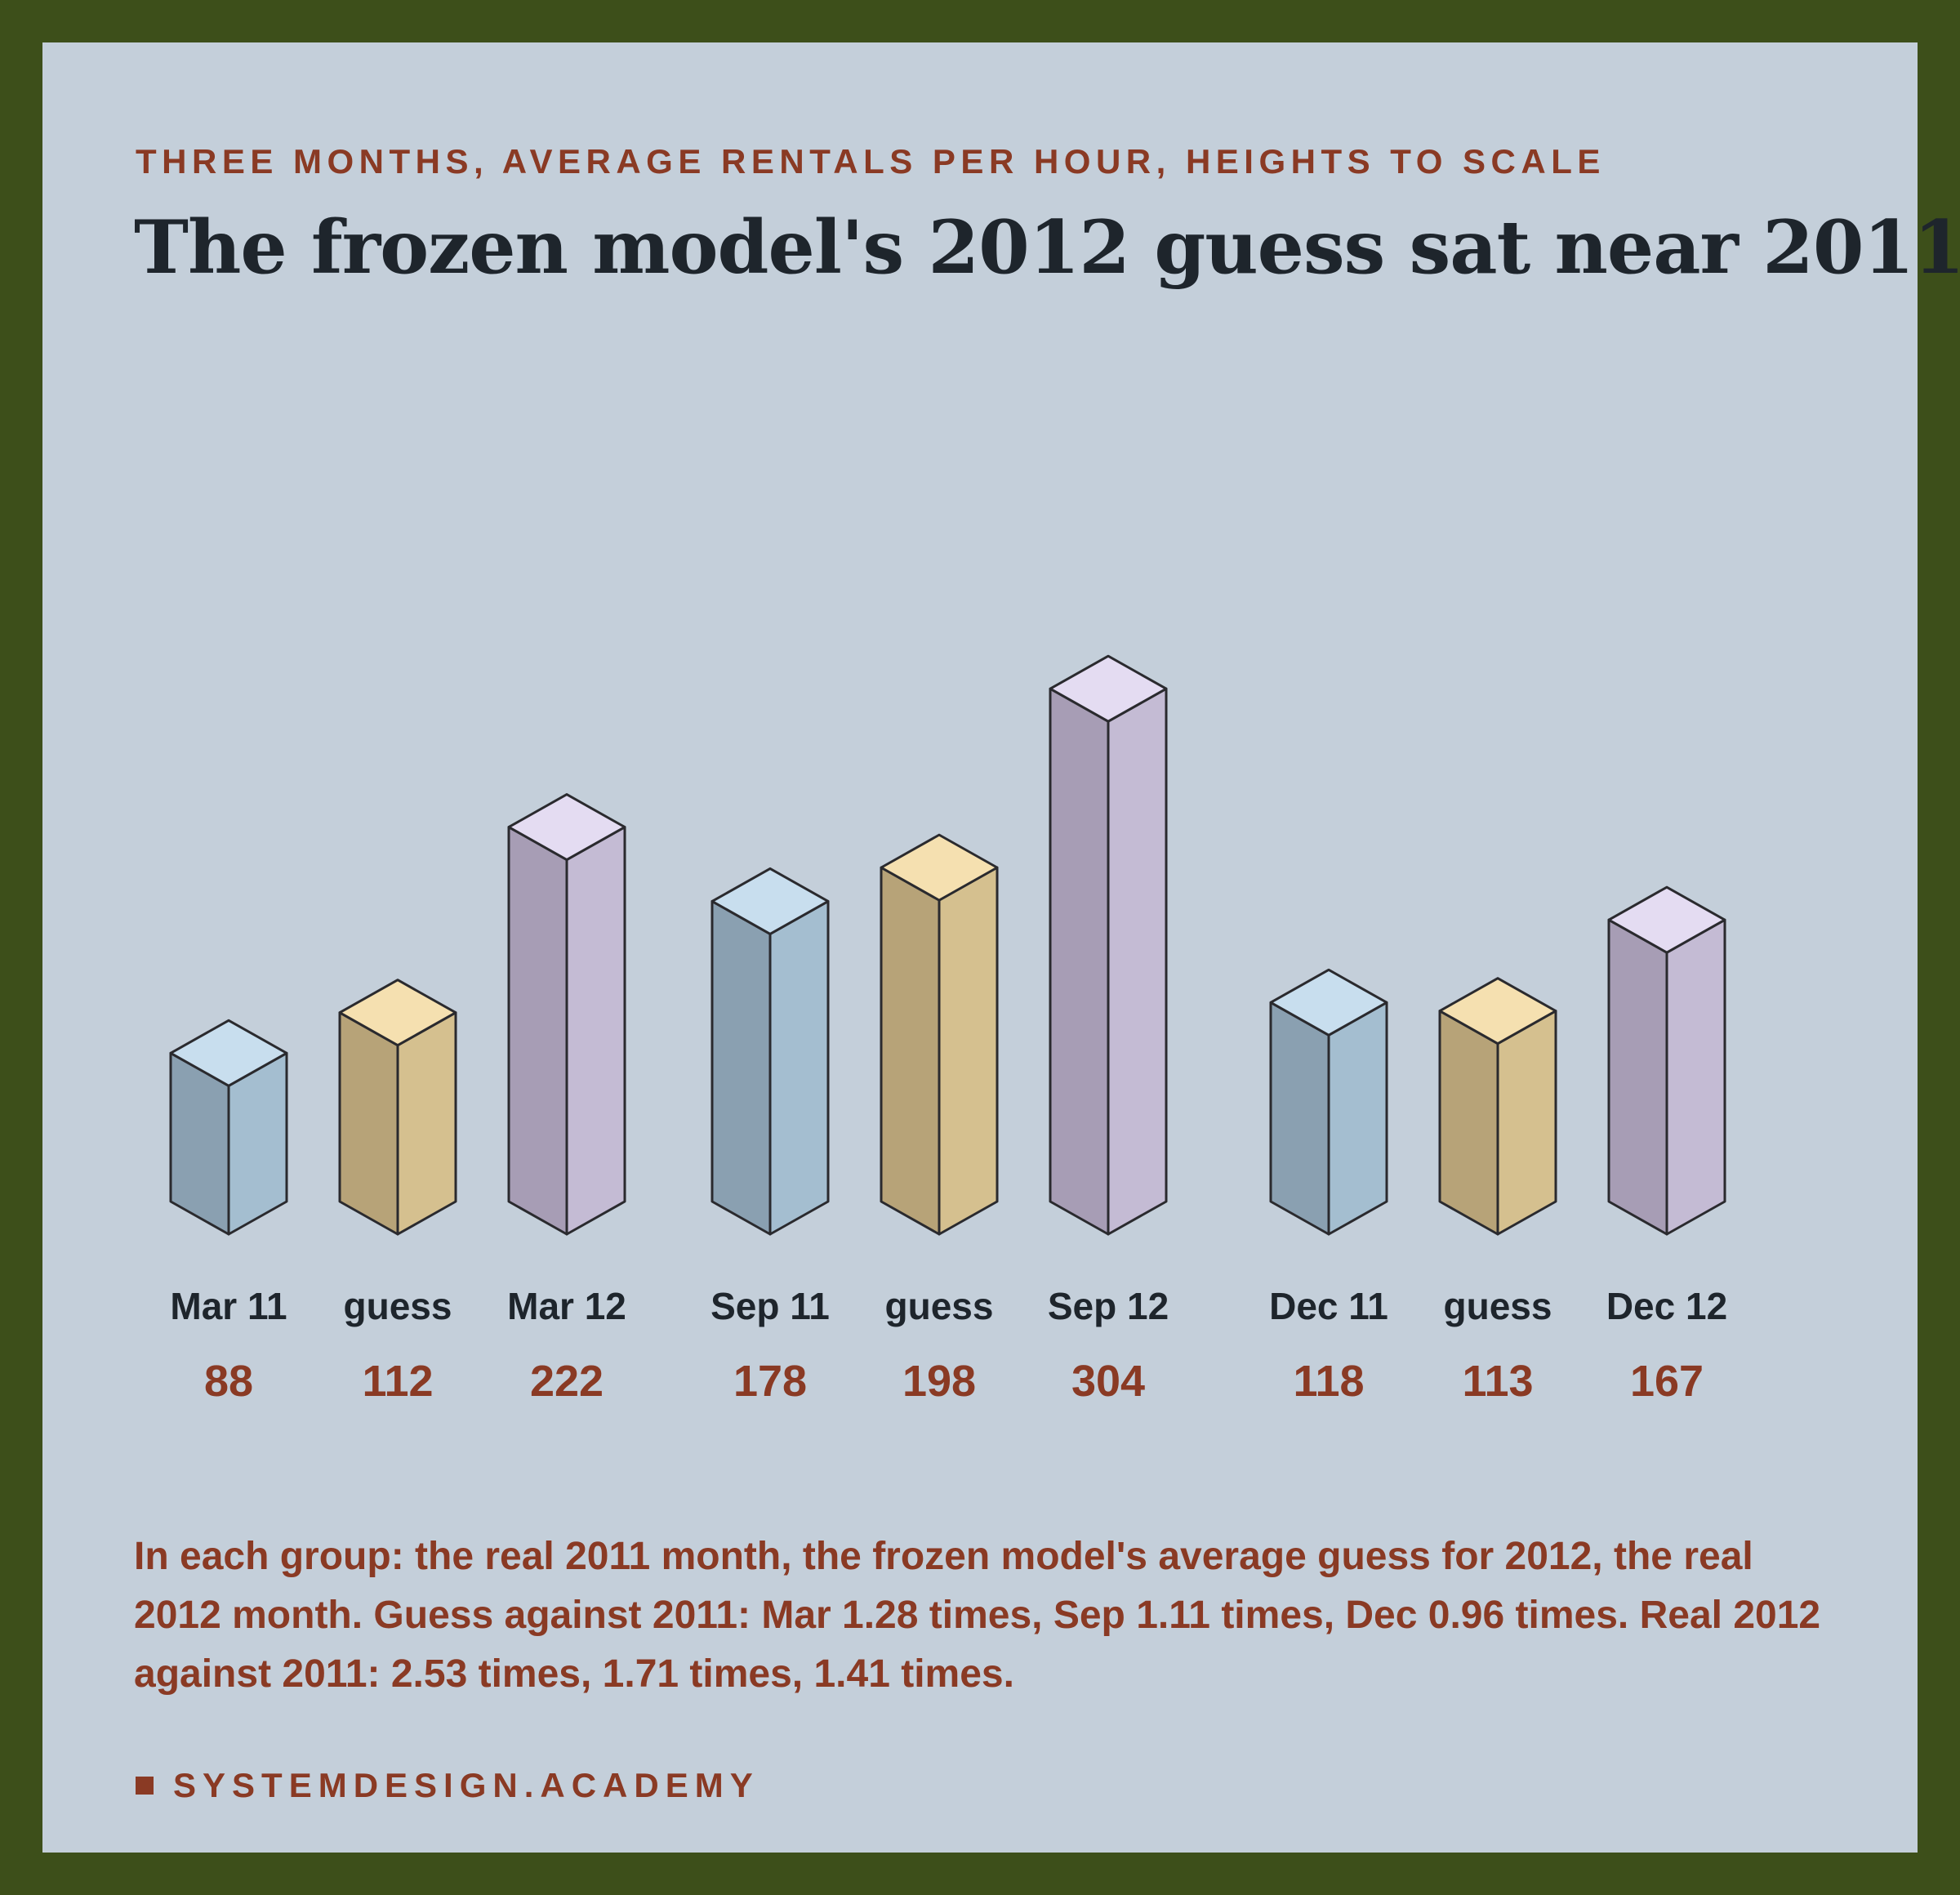 This screenshot has height=1895, width=1960. Describe the element at coordinates (1666, 1306) in the screenshot. I see `bar-category-label: Dec 12` at that location.